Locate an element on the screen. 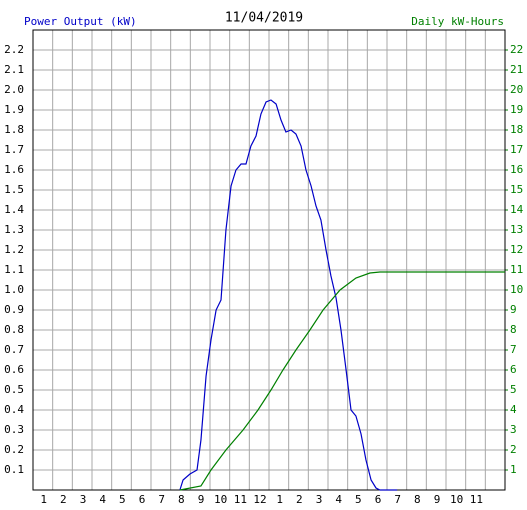 This screenshot has width=527, height=510. y-tick-label: 0.1 is located at coordinates (14, 469).